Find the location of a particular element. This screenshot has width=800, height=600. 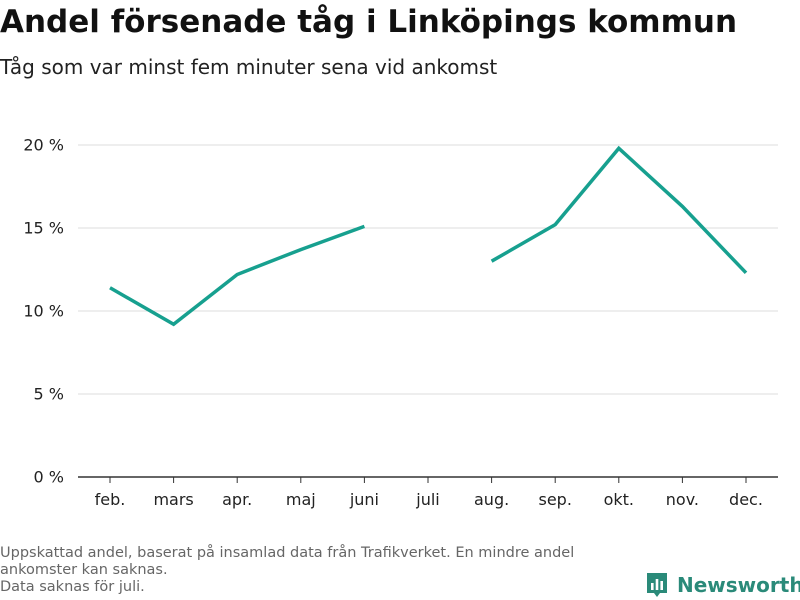

x-tick-label: apr. is located at coordinates (237, 499).